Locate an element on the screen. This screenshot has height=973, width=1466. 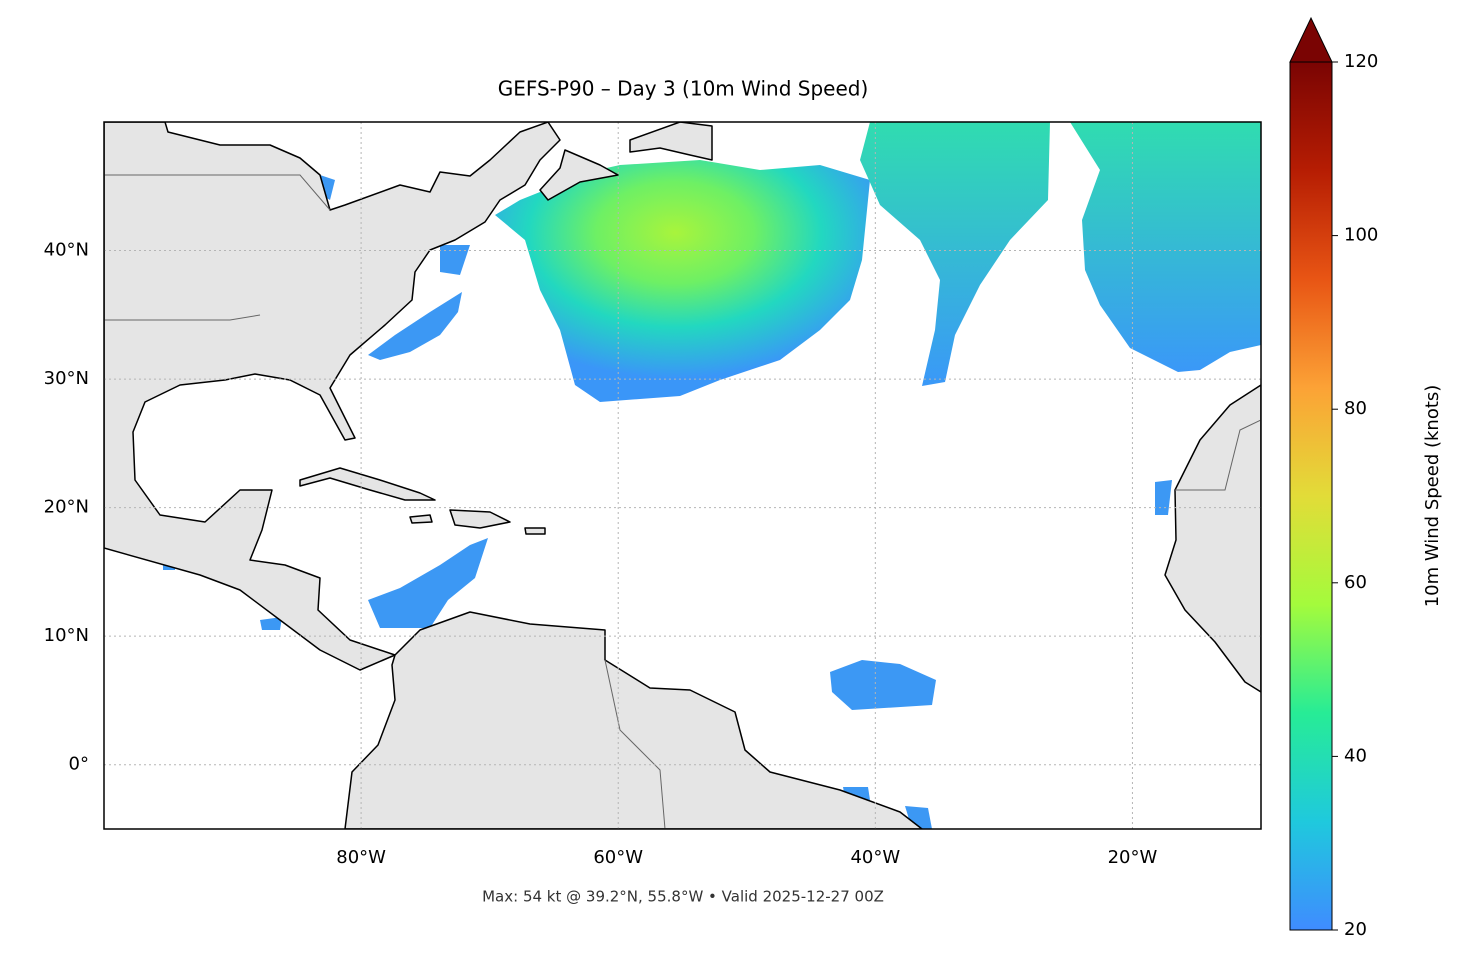
lon-tick-label: 20°W is located at coordinates (1133, 857).